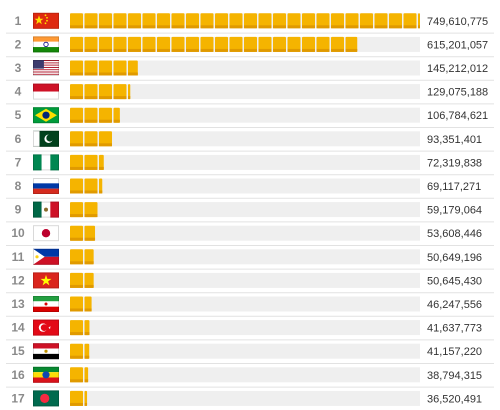  What do you see at coordinates (18, 115) in the screenshot?
I see `rank-label: 5` at bounding box center [18, 115].